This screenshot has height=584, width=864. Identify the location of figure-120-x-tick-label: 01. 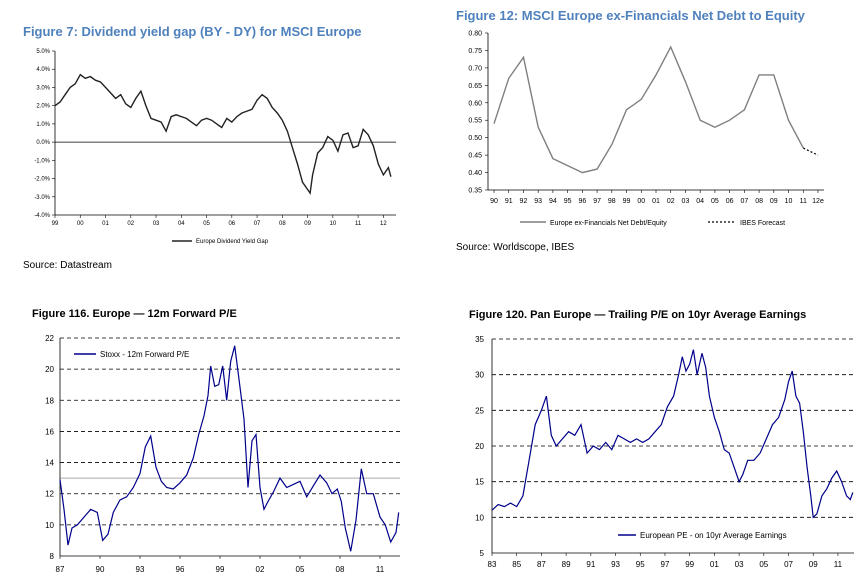
(714, 564).